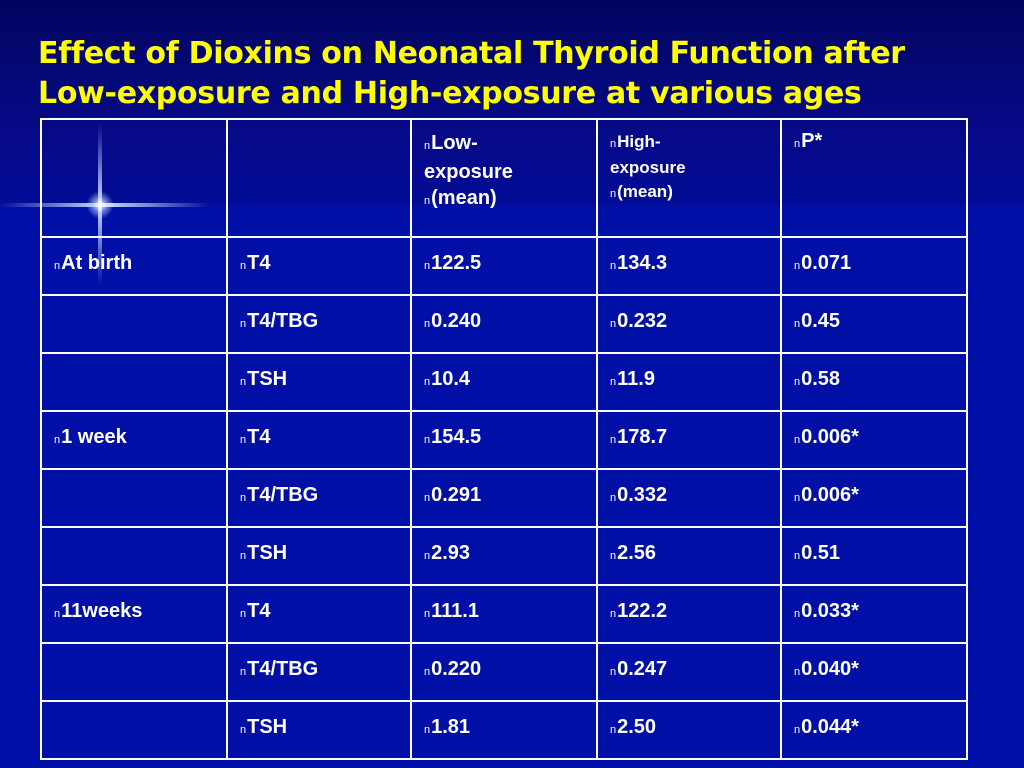  I want to click on header-p-label: P*, so click(812, 141).